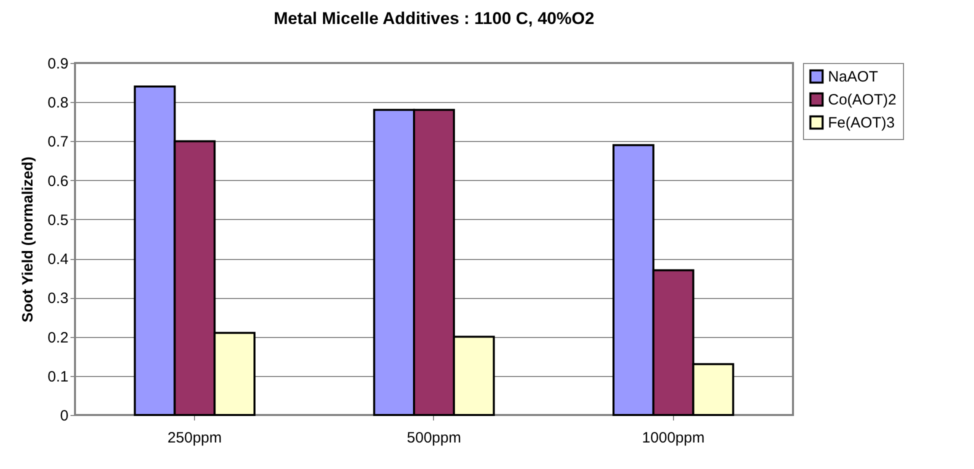 Image resolution: width=974 pixels, height=469 pixels. What do you see at coordinates (28, 239) in the screenshot?
I see `y-axis-title: Soot Yield (normalized)` at bounding box center [28, 239].